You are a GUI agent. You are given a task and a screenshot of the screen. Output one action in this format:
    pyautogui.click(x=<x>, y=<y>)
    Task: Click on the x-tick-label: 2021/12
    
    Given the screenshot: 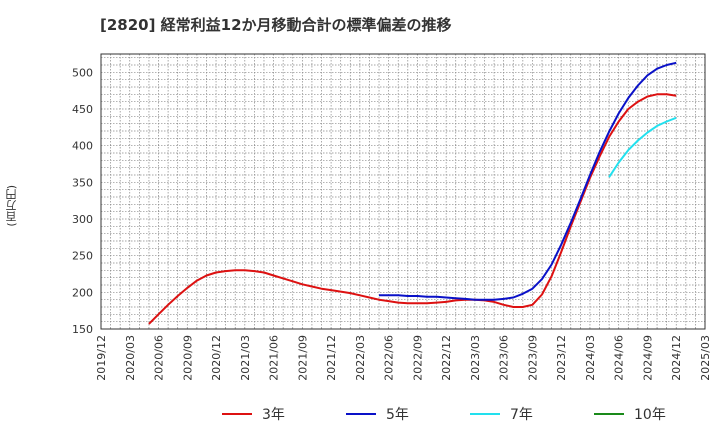 What is the action you would take?
    pyautogui.click(x=331, y=358)
    